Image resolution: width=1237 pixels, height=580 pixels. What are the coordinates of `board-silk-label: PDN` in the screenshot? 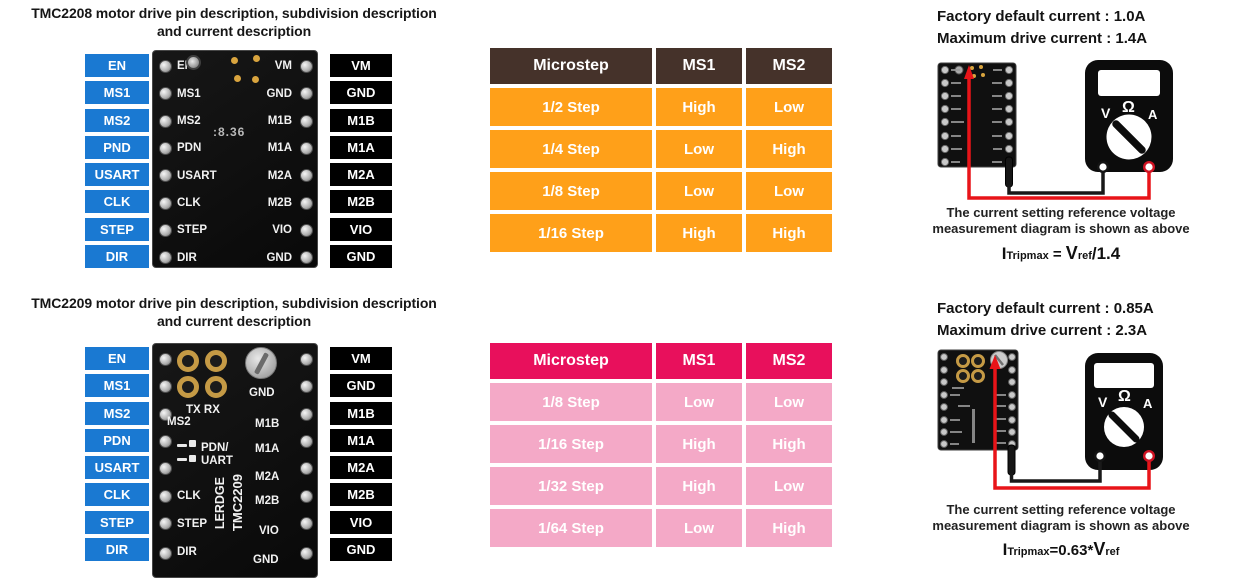 It's located at (189, 148).